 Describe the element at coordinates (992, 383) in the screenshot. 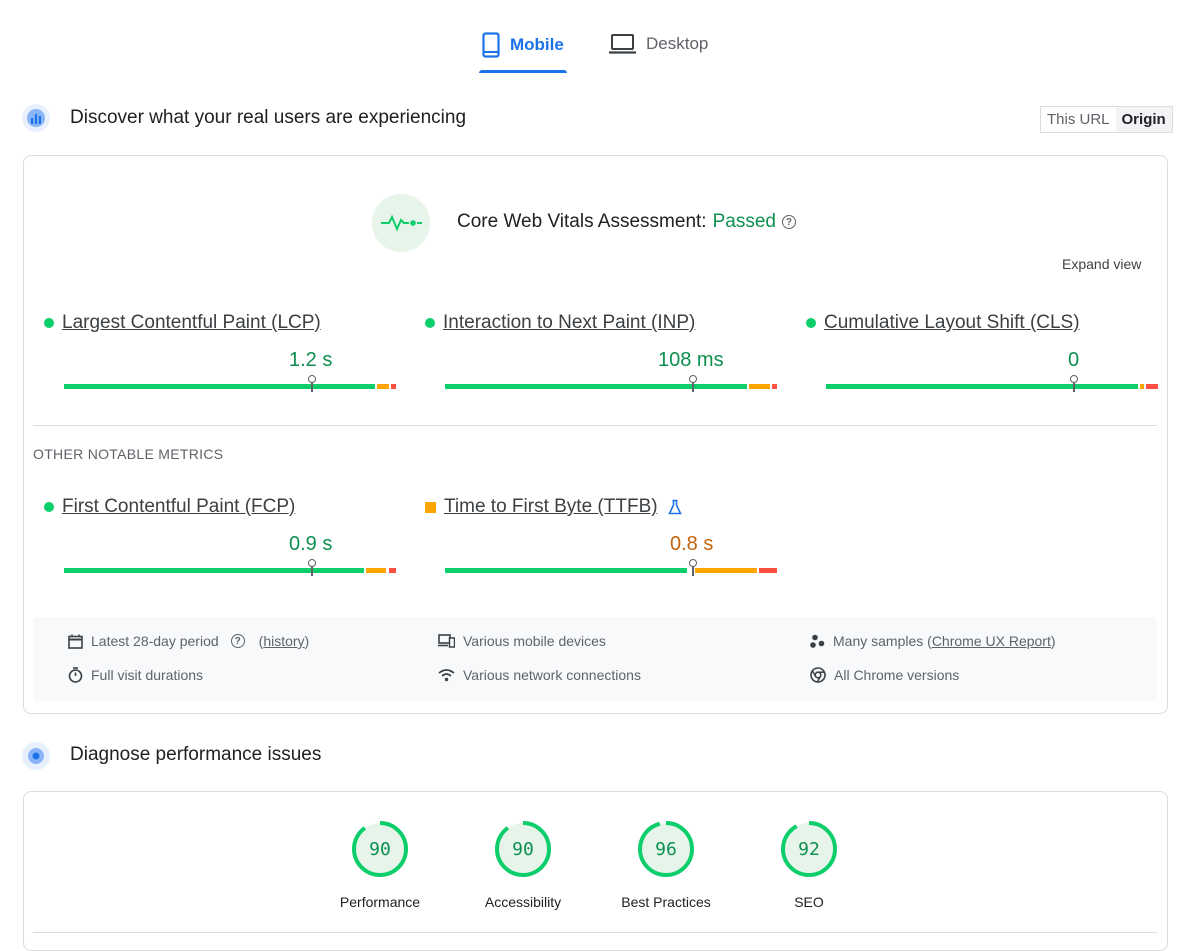

I see `metric-cls-distribution-bar` at that location.